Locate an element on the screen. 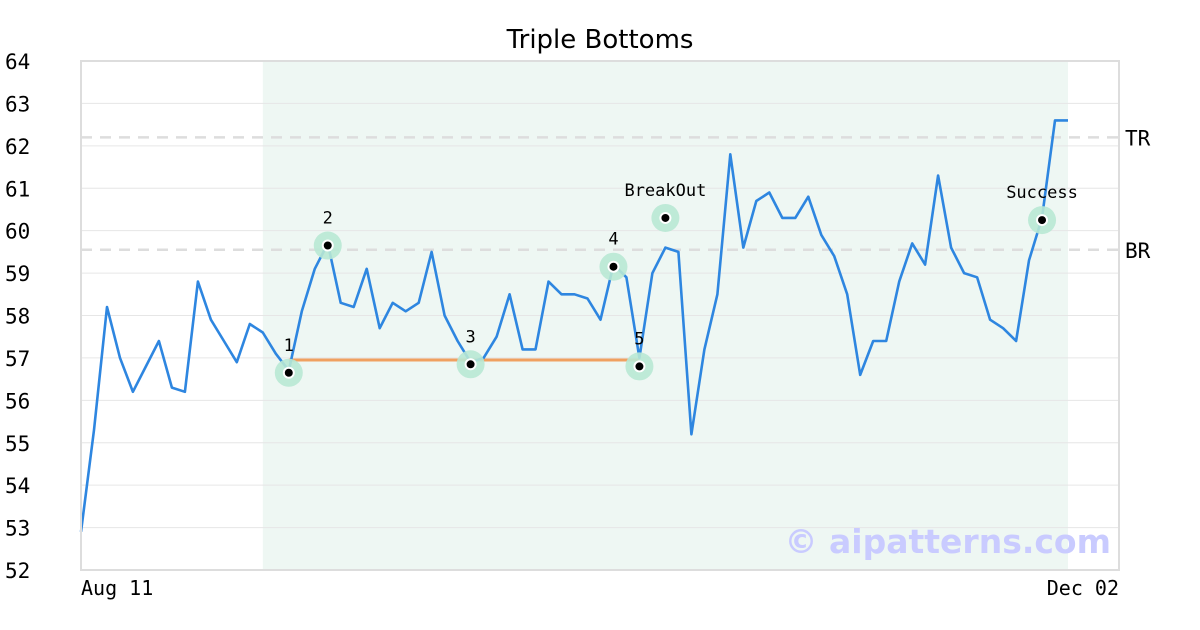 The width and height of the screenshot is (1200, 630). y-axis: 52 53 54 55 56 57 58 59 60 61 62 63 64 is located at coordinates (17, 316).